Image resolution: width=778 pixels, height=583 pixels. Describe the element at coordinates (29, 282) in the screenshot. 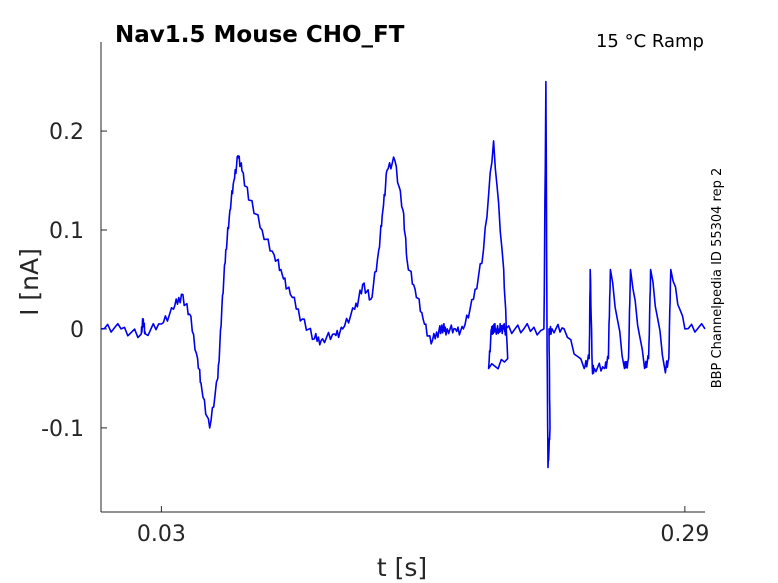

I see `y-axis-label: I [nA]` at that location.